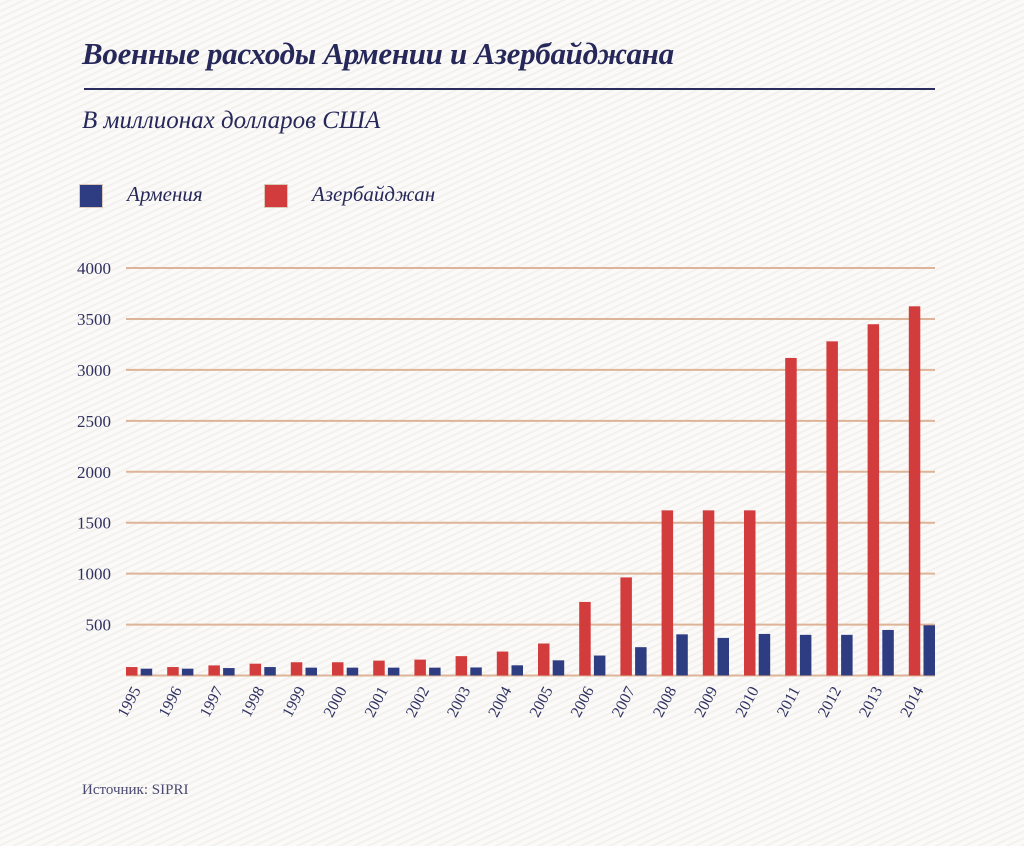 Image resolution: width=1024 pixels, height=846 pixels. I want to click on x-tick-label: 2002, so click(418, 702).